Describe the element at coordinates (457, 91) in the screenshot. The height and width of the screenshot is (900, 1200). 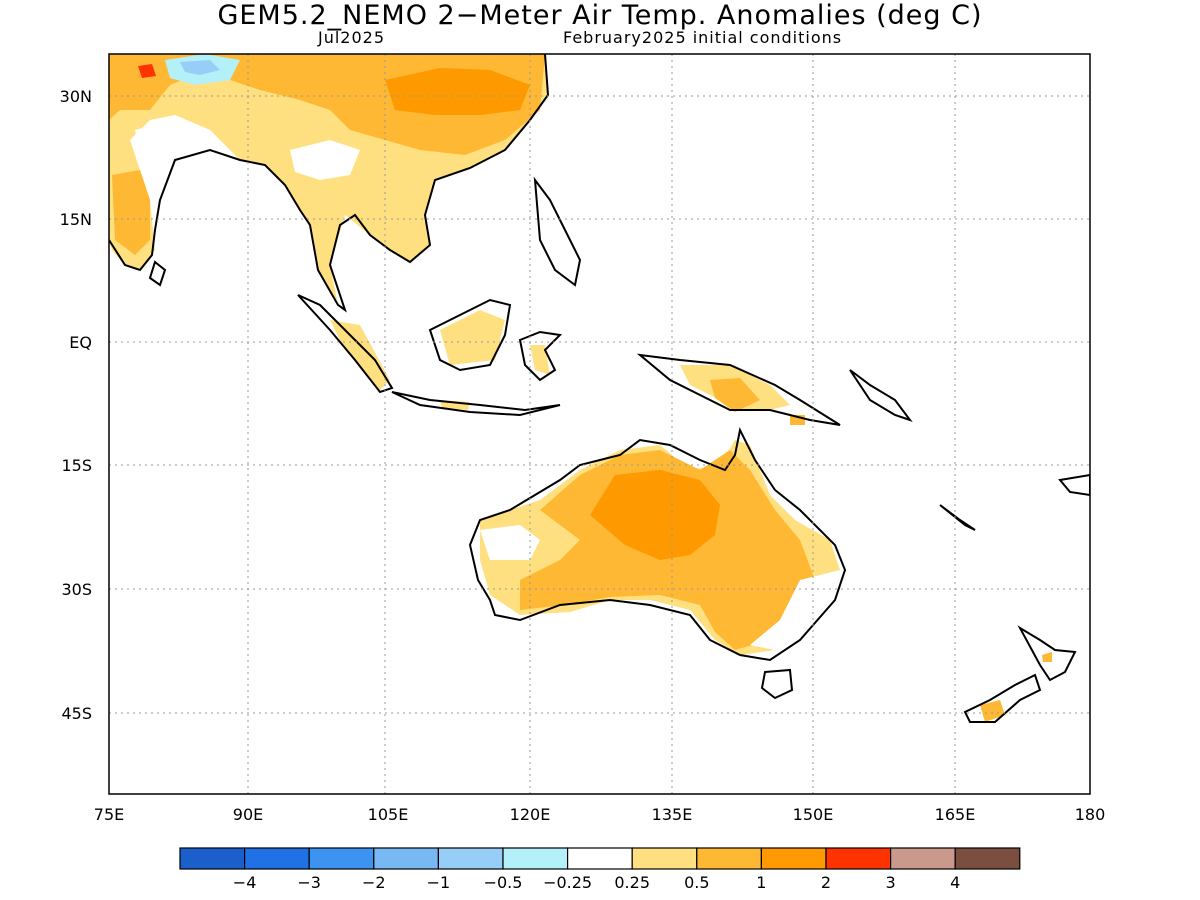
I see `china-anomaly-strong` at that location.